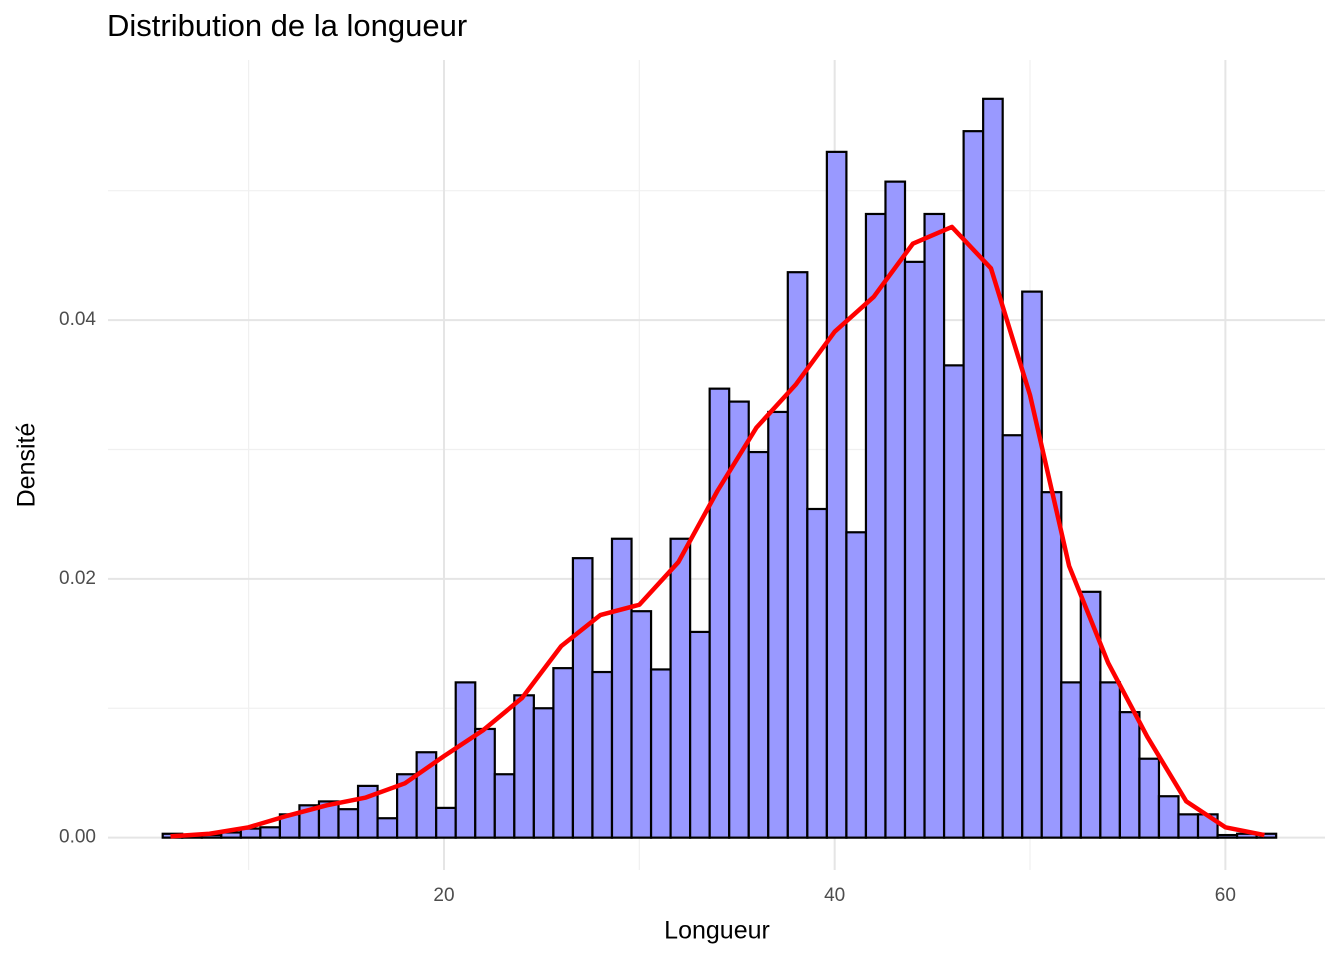 The width and height of the screenshot is (1344, 965). Describe the element at coordinates (77, 578) in the screenshot. I see `y-tick-label: 0.02` at that location.